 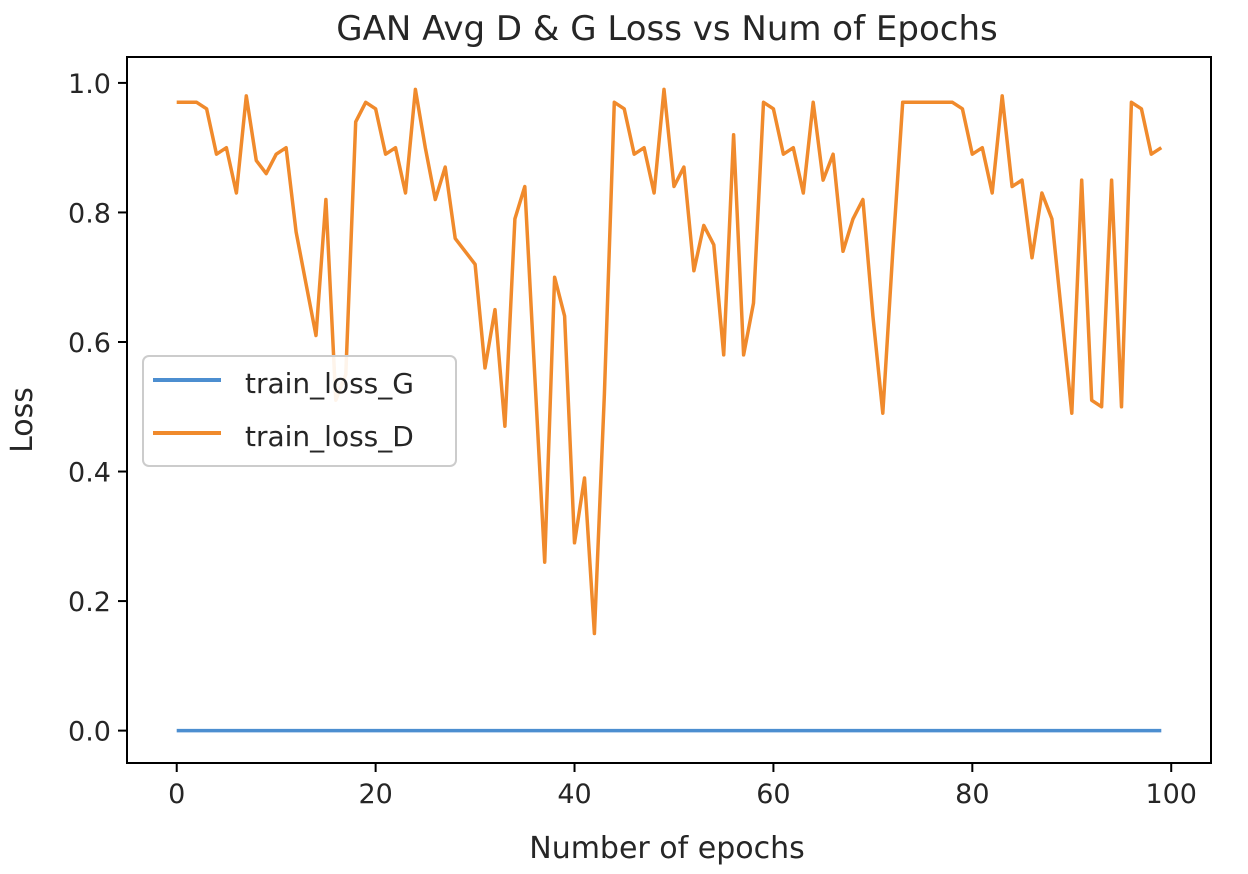 What do you see at coordinates (89, 343) in the screenshot?
I see `y-tick-label: 0.6` at bounding box center [89, 343].